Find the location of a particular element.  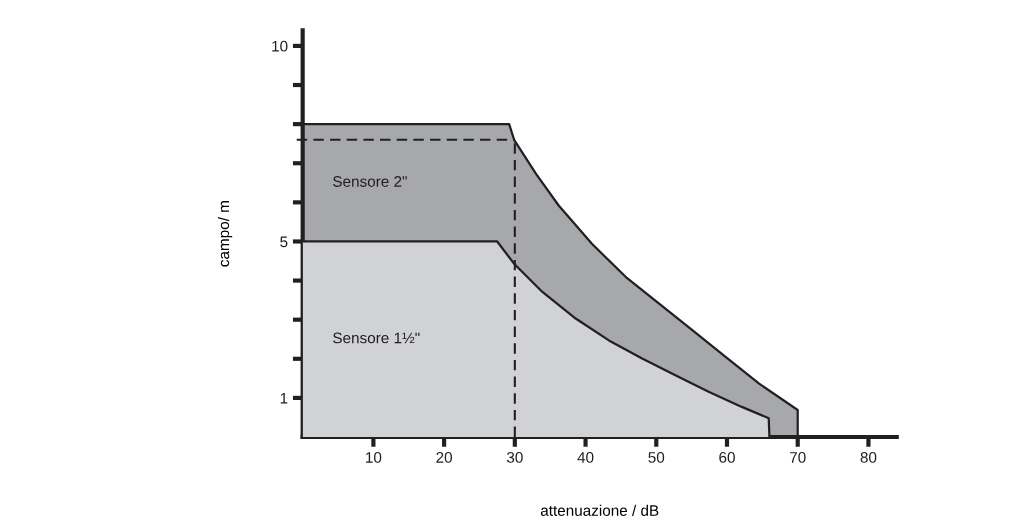

series-label: Sensore 2" is located at coordinates (370, 181).